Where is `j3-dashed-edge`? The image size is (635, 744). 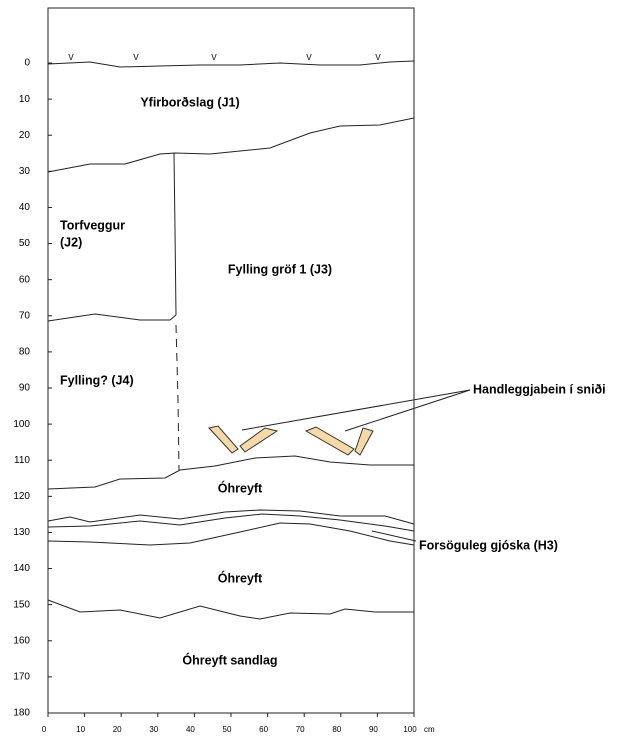 j3-dashed-edge is located at coordinates (177, 397).